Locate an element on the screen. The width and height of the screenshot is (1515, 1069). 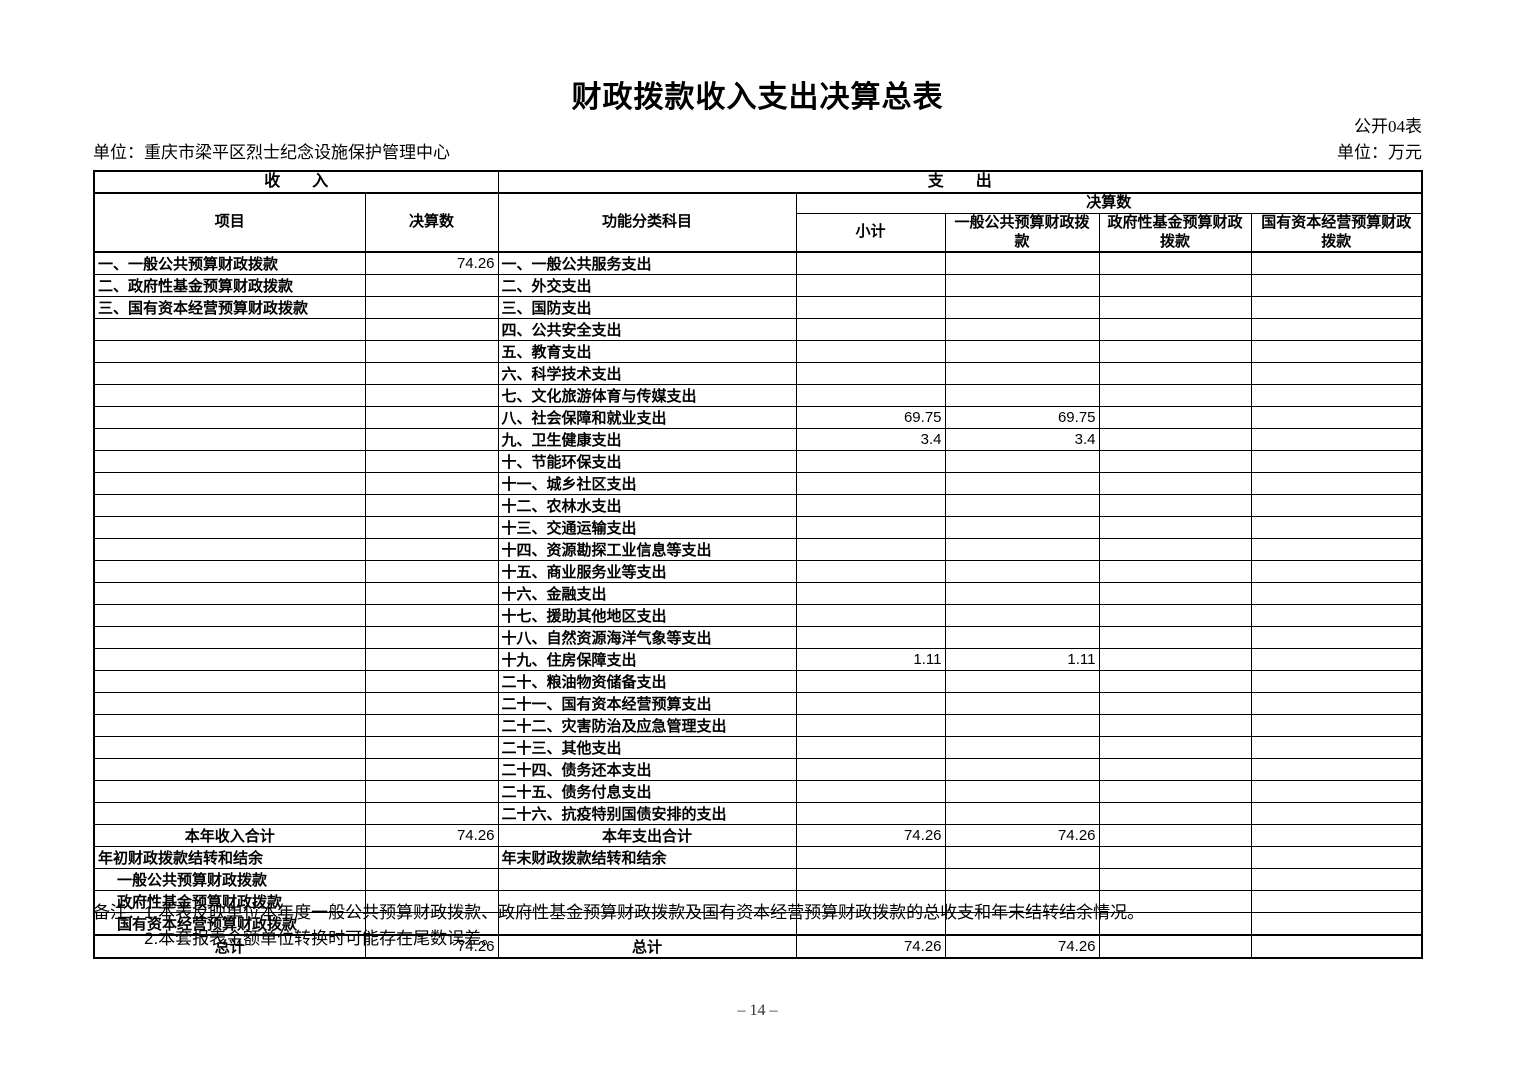
expense-item-cell: 二十三、其他支出 is located at coordinates (647, 748).